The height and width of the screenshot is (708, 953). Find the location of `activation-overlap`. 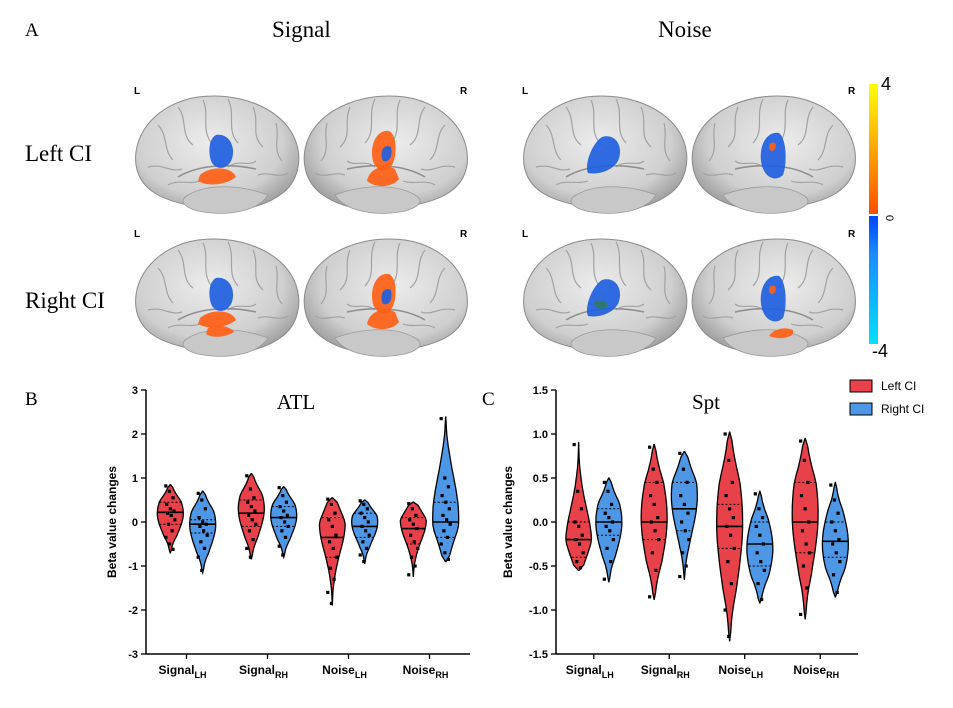

activation-overlap is located at coordinates (601, 304).